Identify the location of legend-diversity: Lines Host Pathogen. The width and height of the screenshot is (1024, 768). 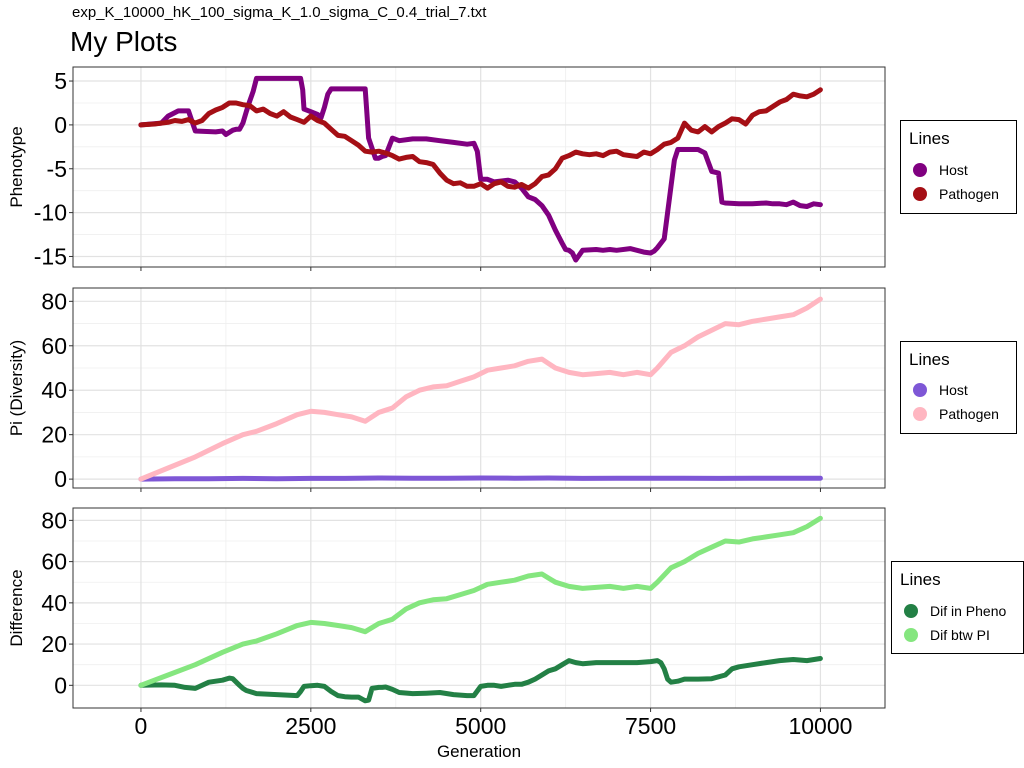
(958, 387).